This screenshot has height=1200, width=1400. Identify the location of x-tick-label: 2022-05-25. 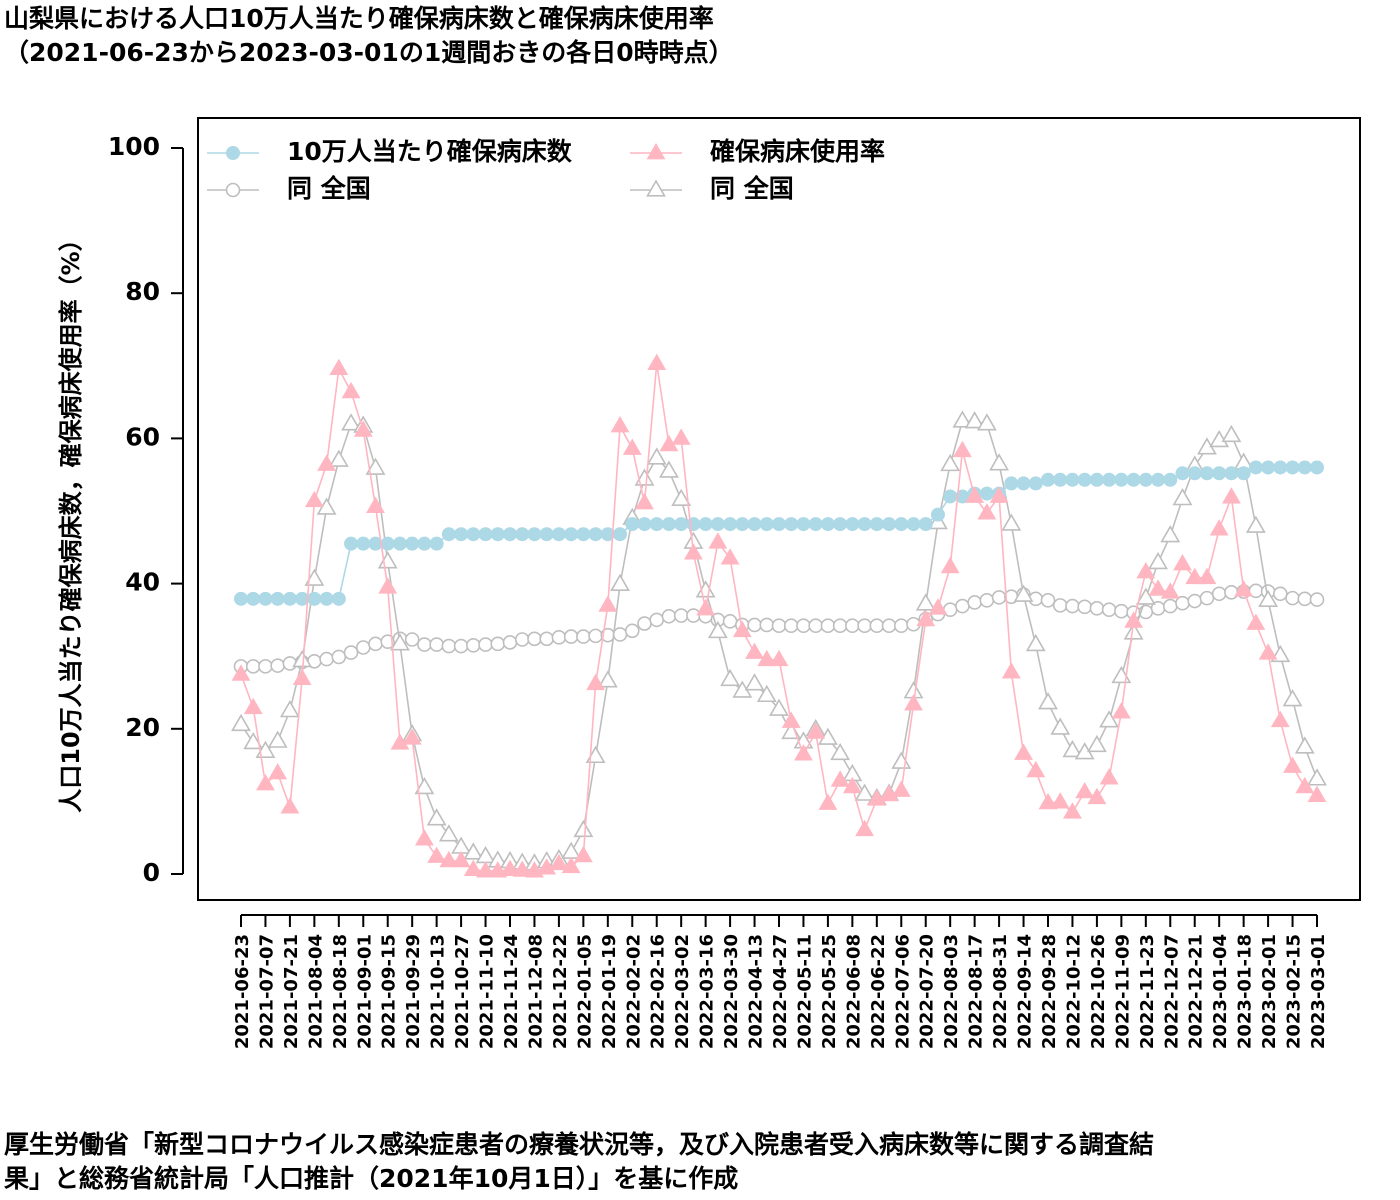
(829, 991).